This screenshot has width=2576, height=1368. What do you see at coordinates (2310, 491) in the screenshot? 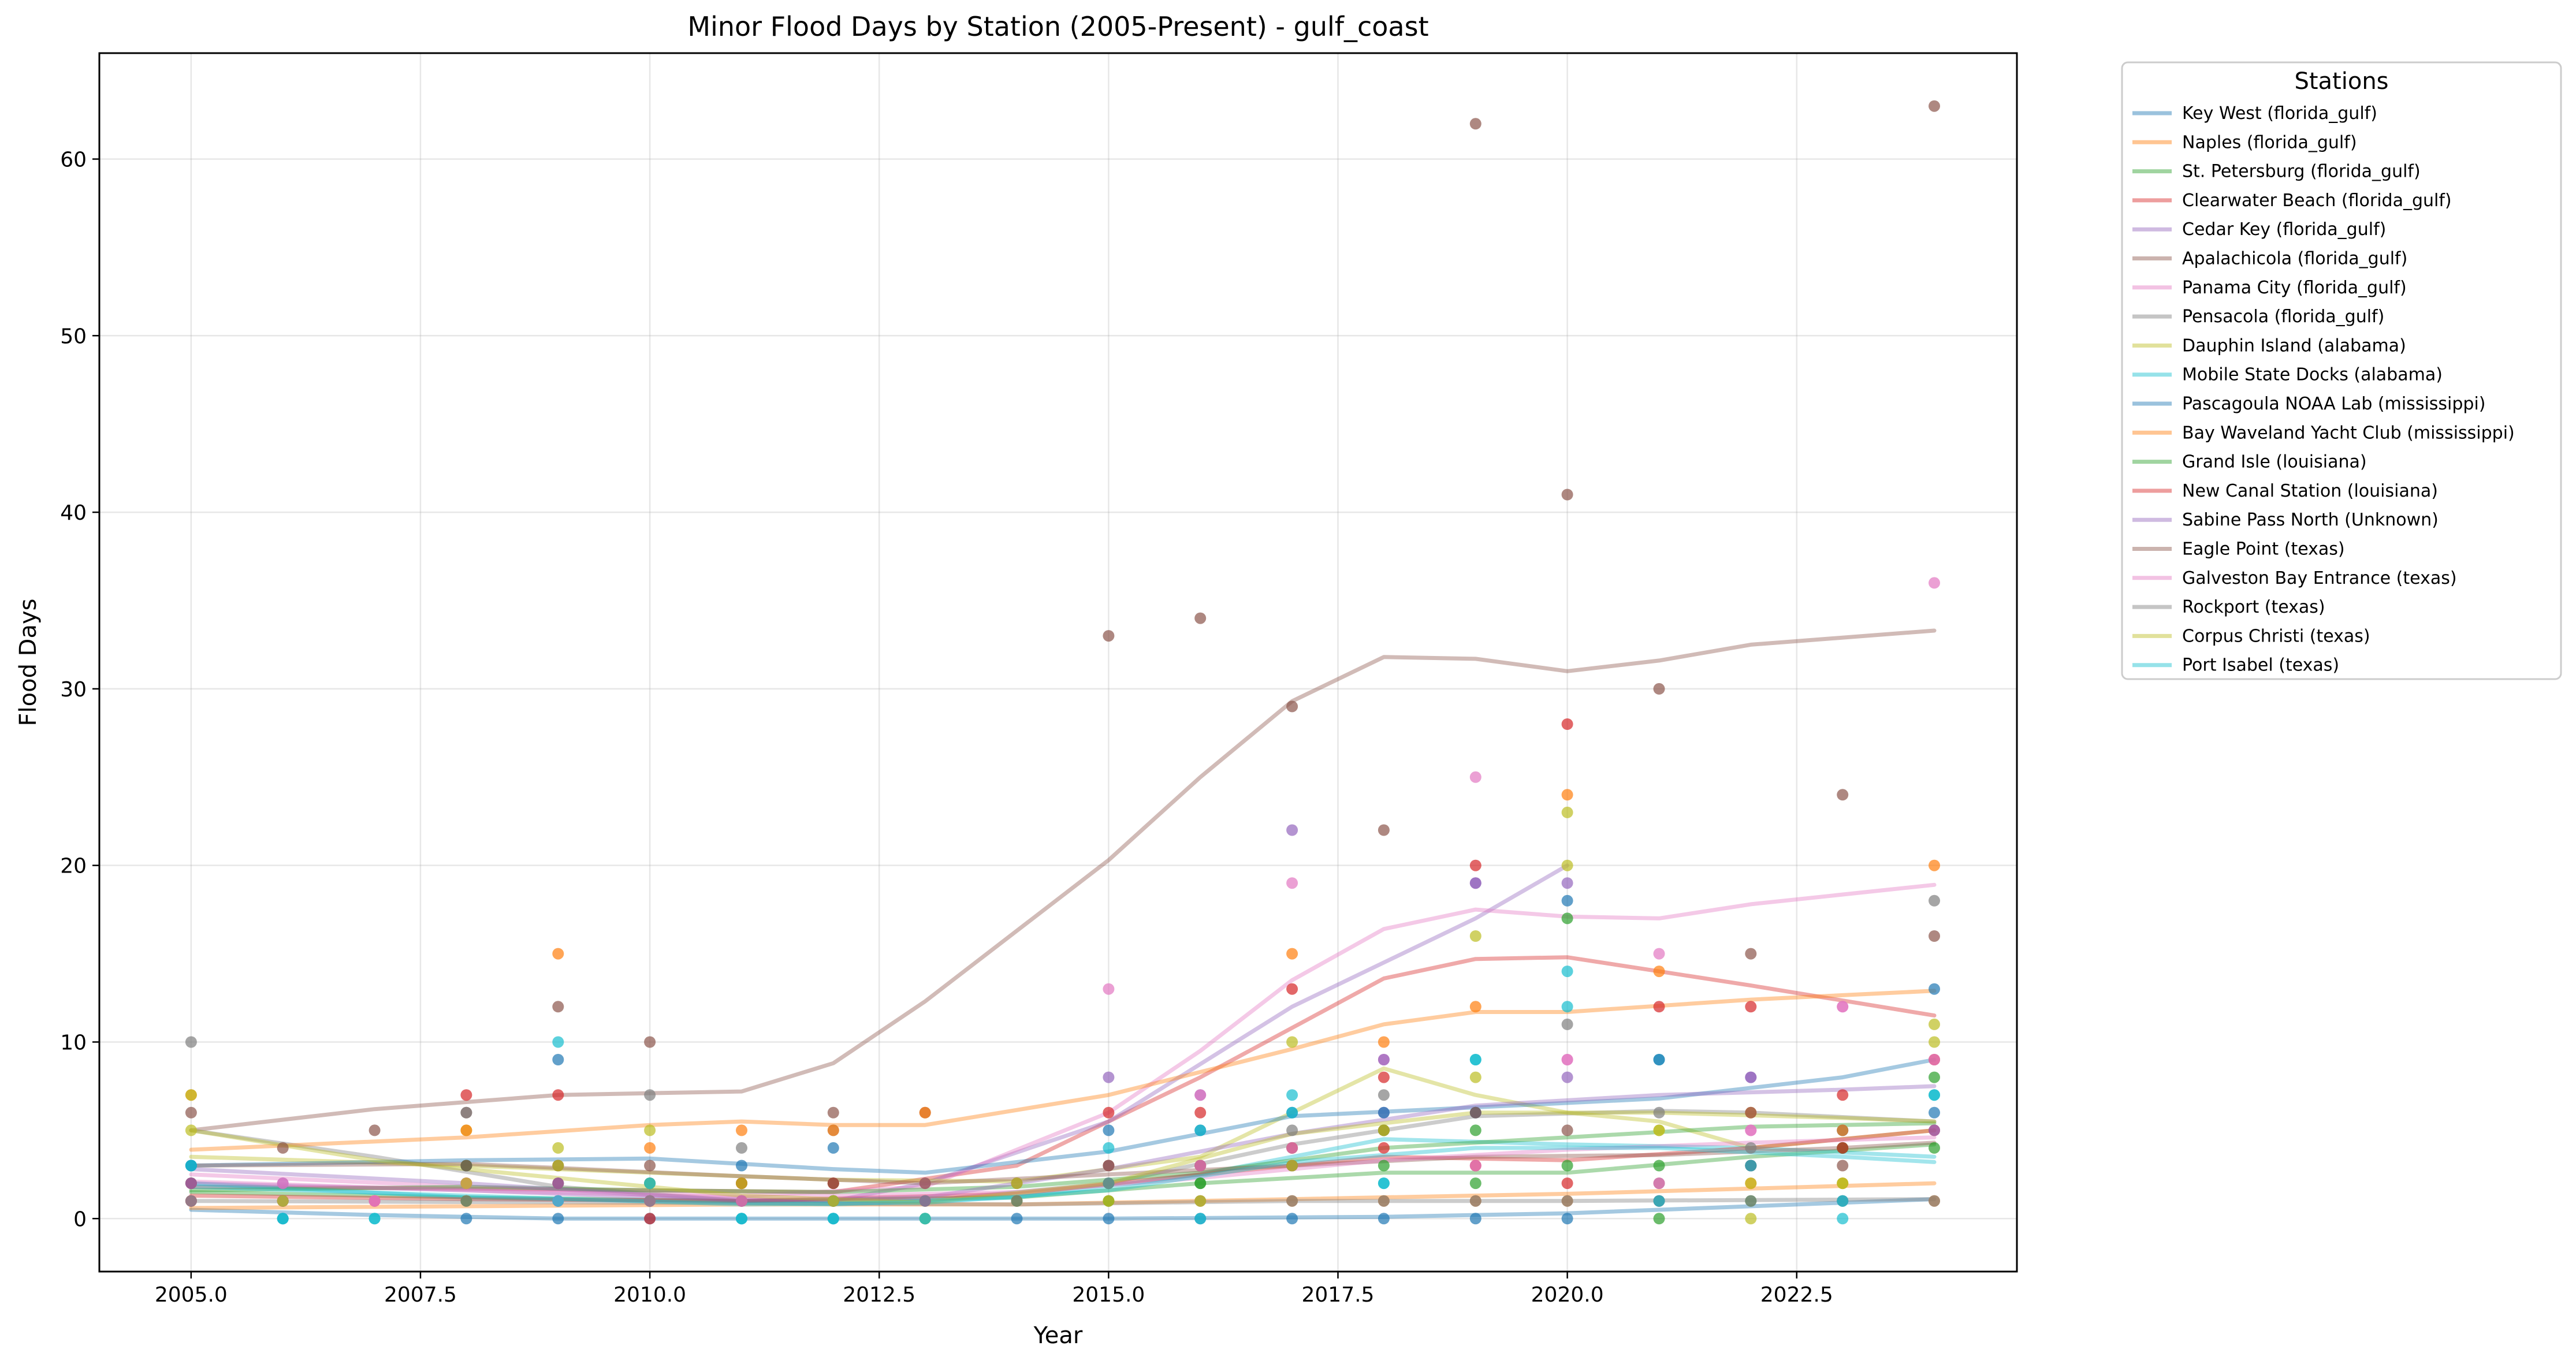
I see `legend-label: New Canal Station (louisiana)` at bounding box center [2310, 491].